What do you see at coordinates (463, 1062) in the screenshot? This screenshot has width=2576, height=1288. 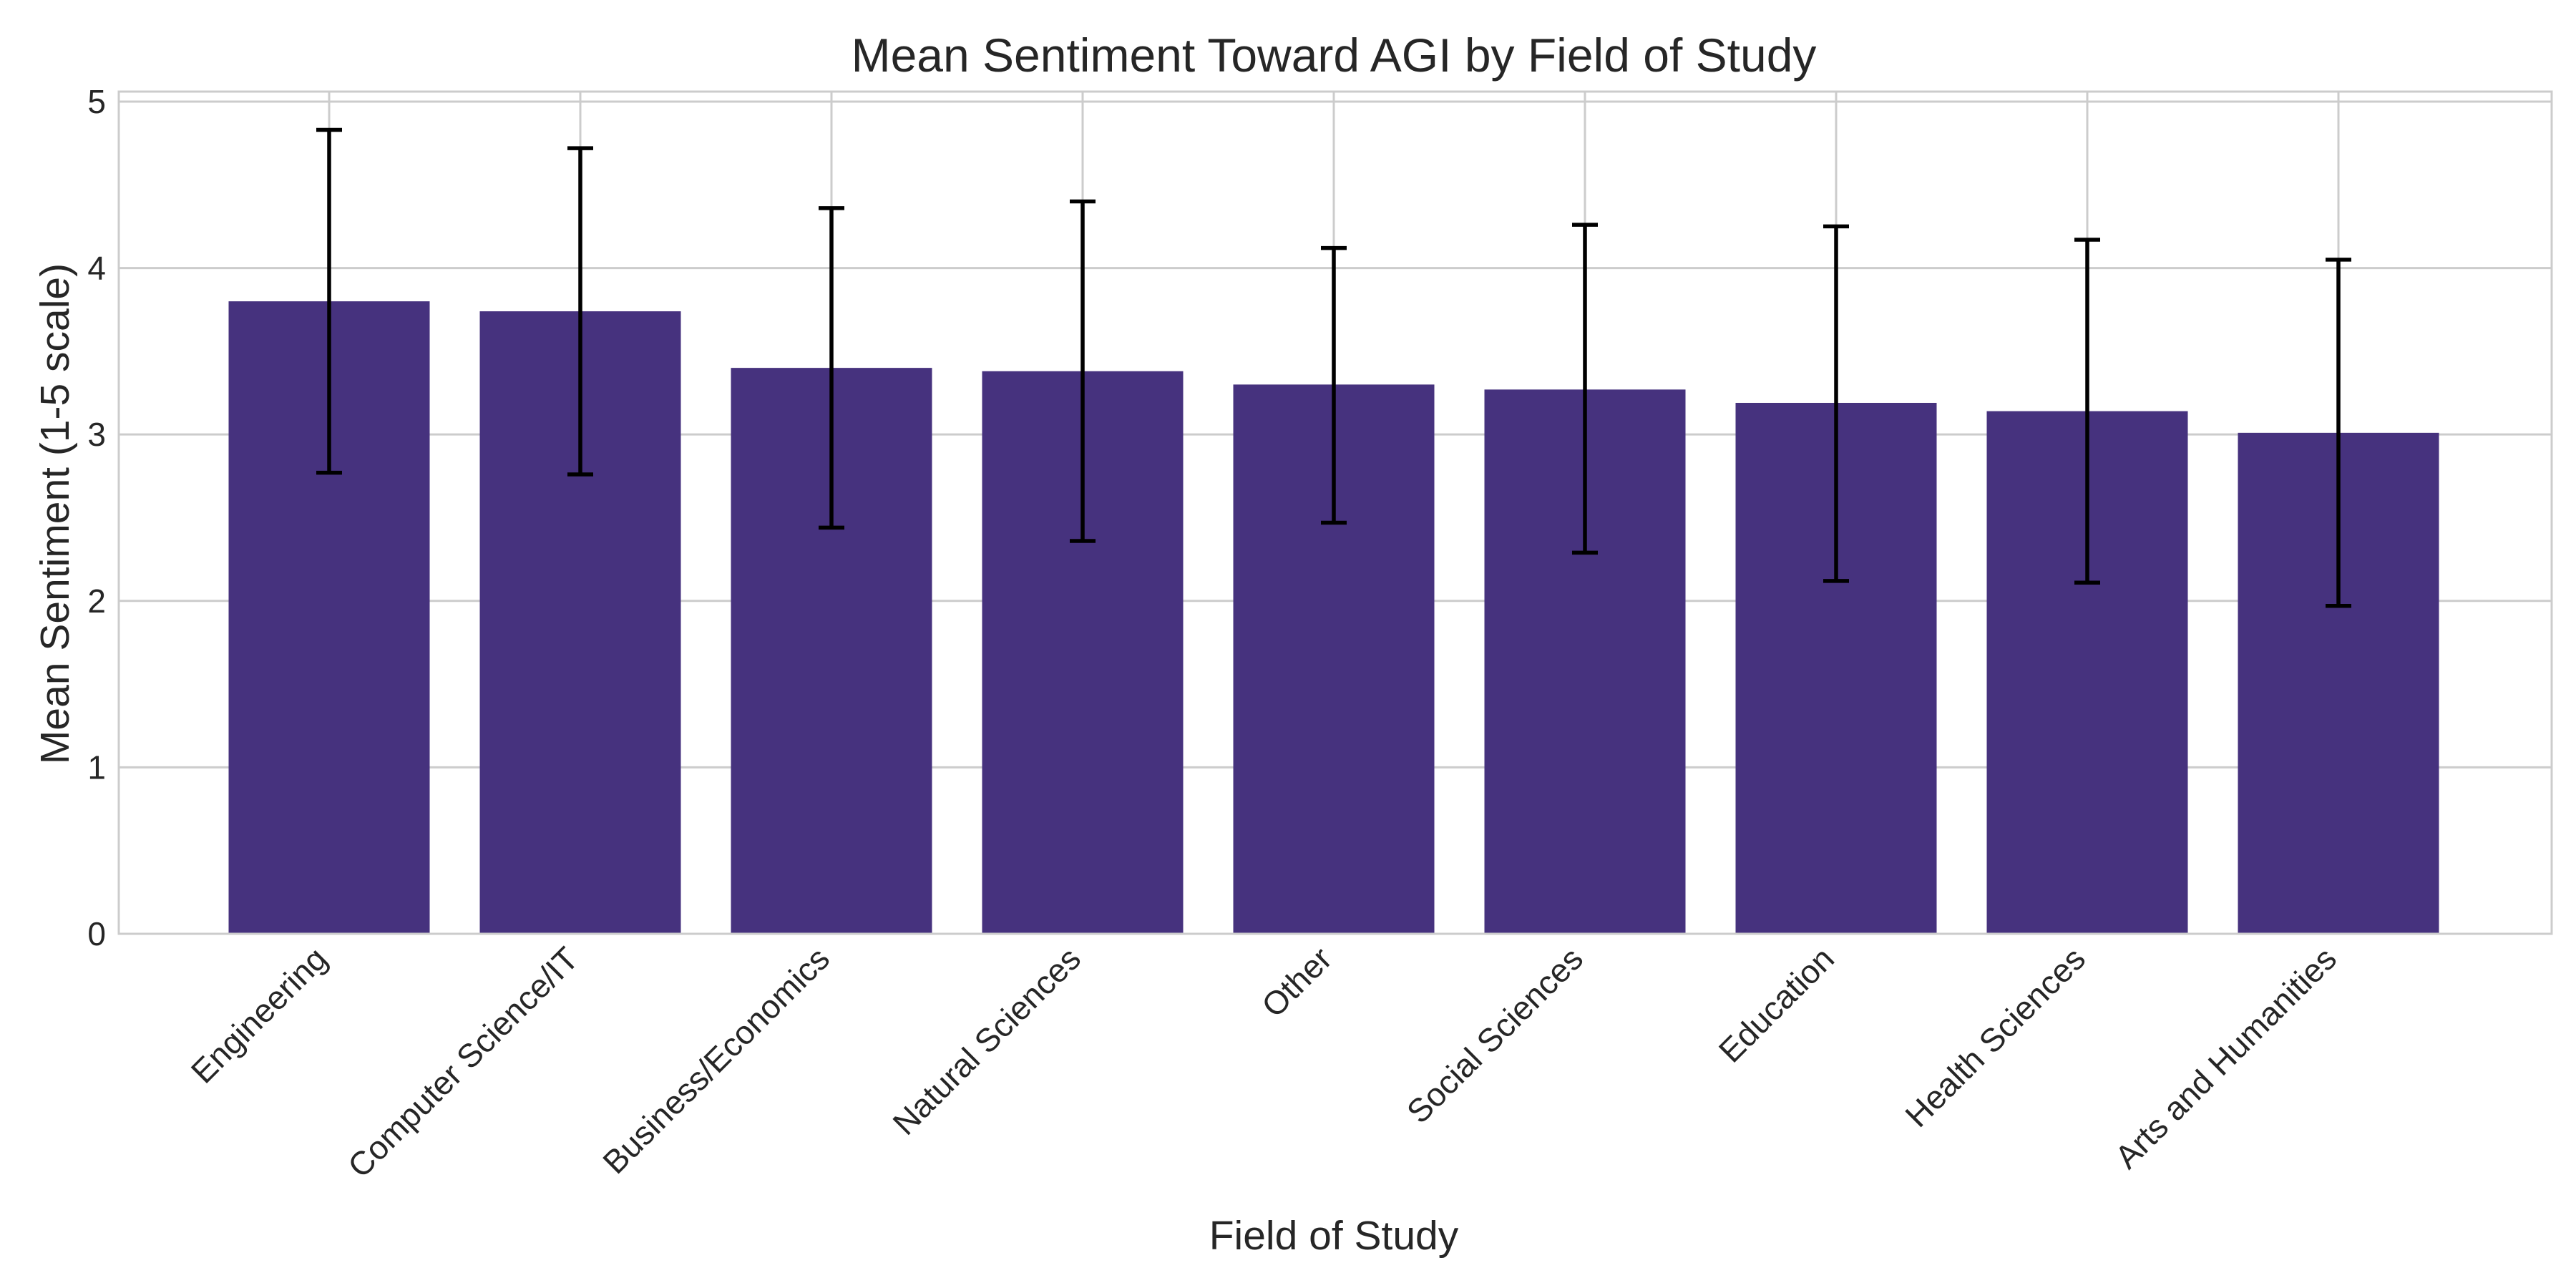 I see `x-tick-label: Computer Science/IT` at bounding box center [463, 1062].